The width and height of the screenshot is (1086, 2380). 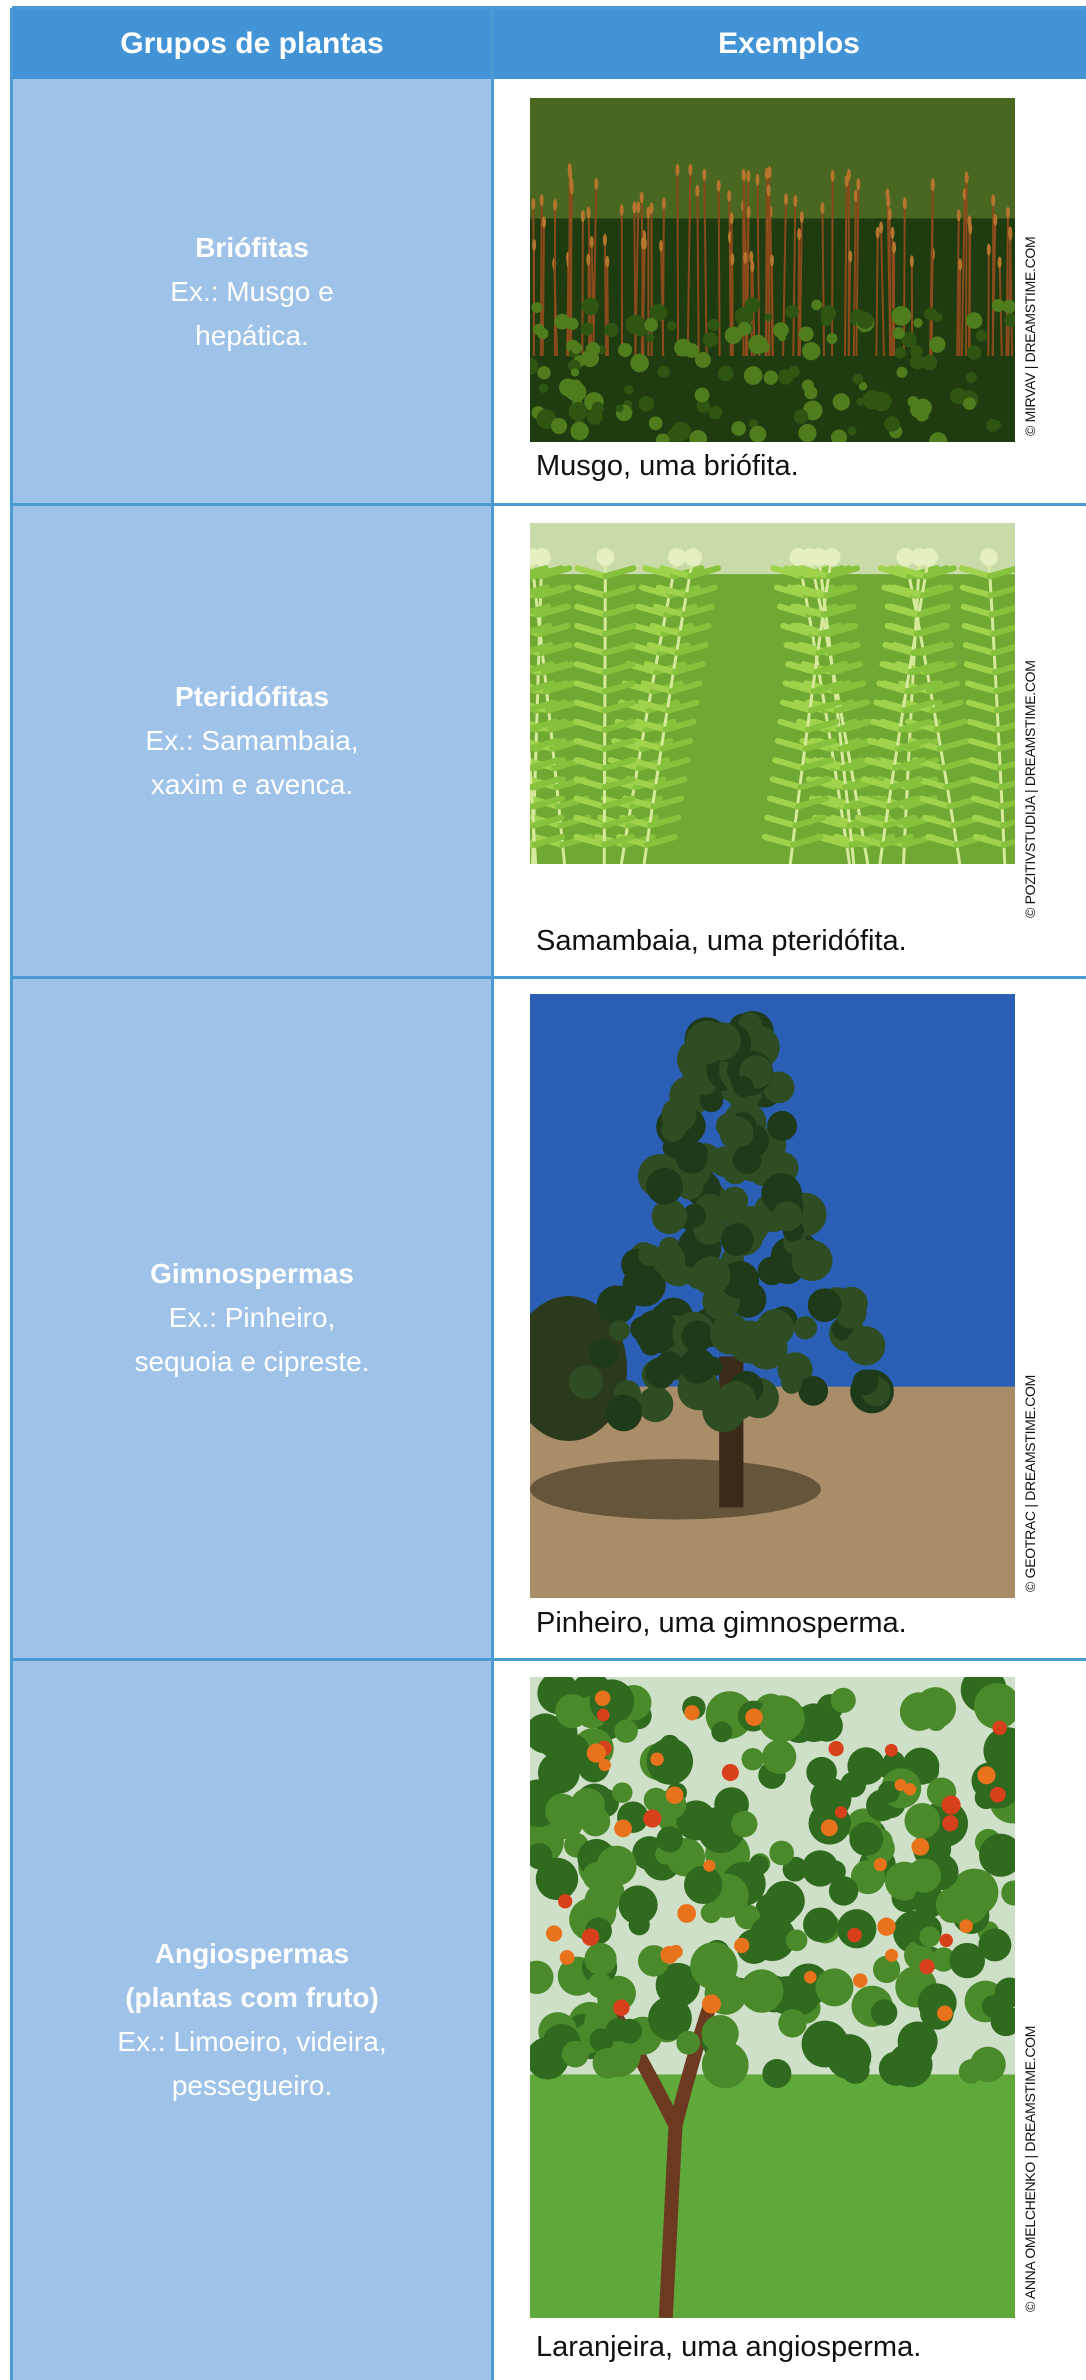 I want to click on examples-text: Ex.: Pinheiro,, so click(x=252, y=1317).